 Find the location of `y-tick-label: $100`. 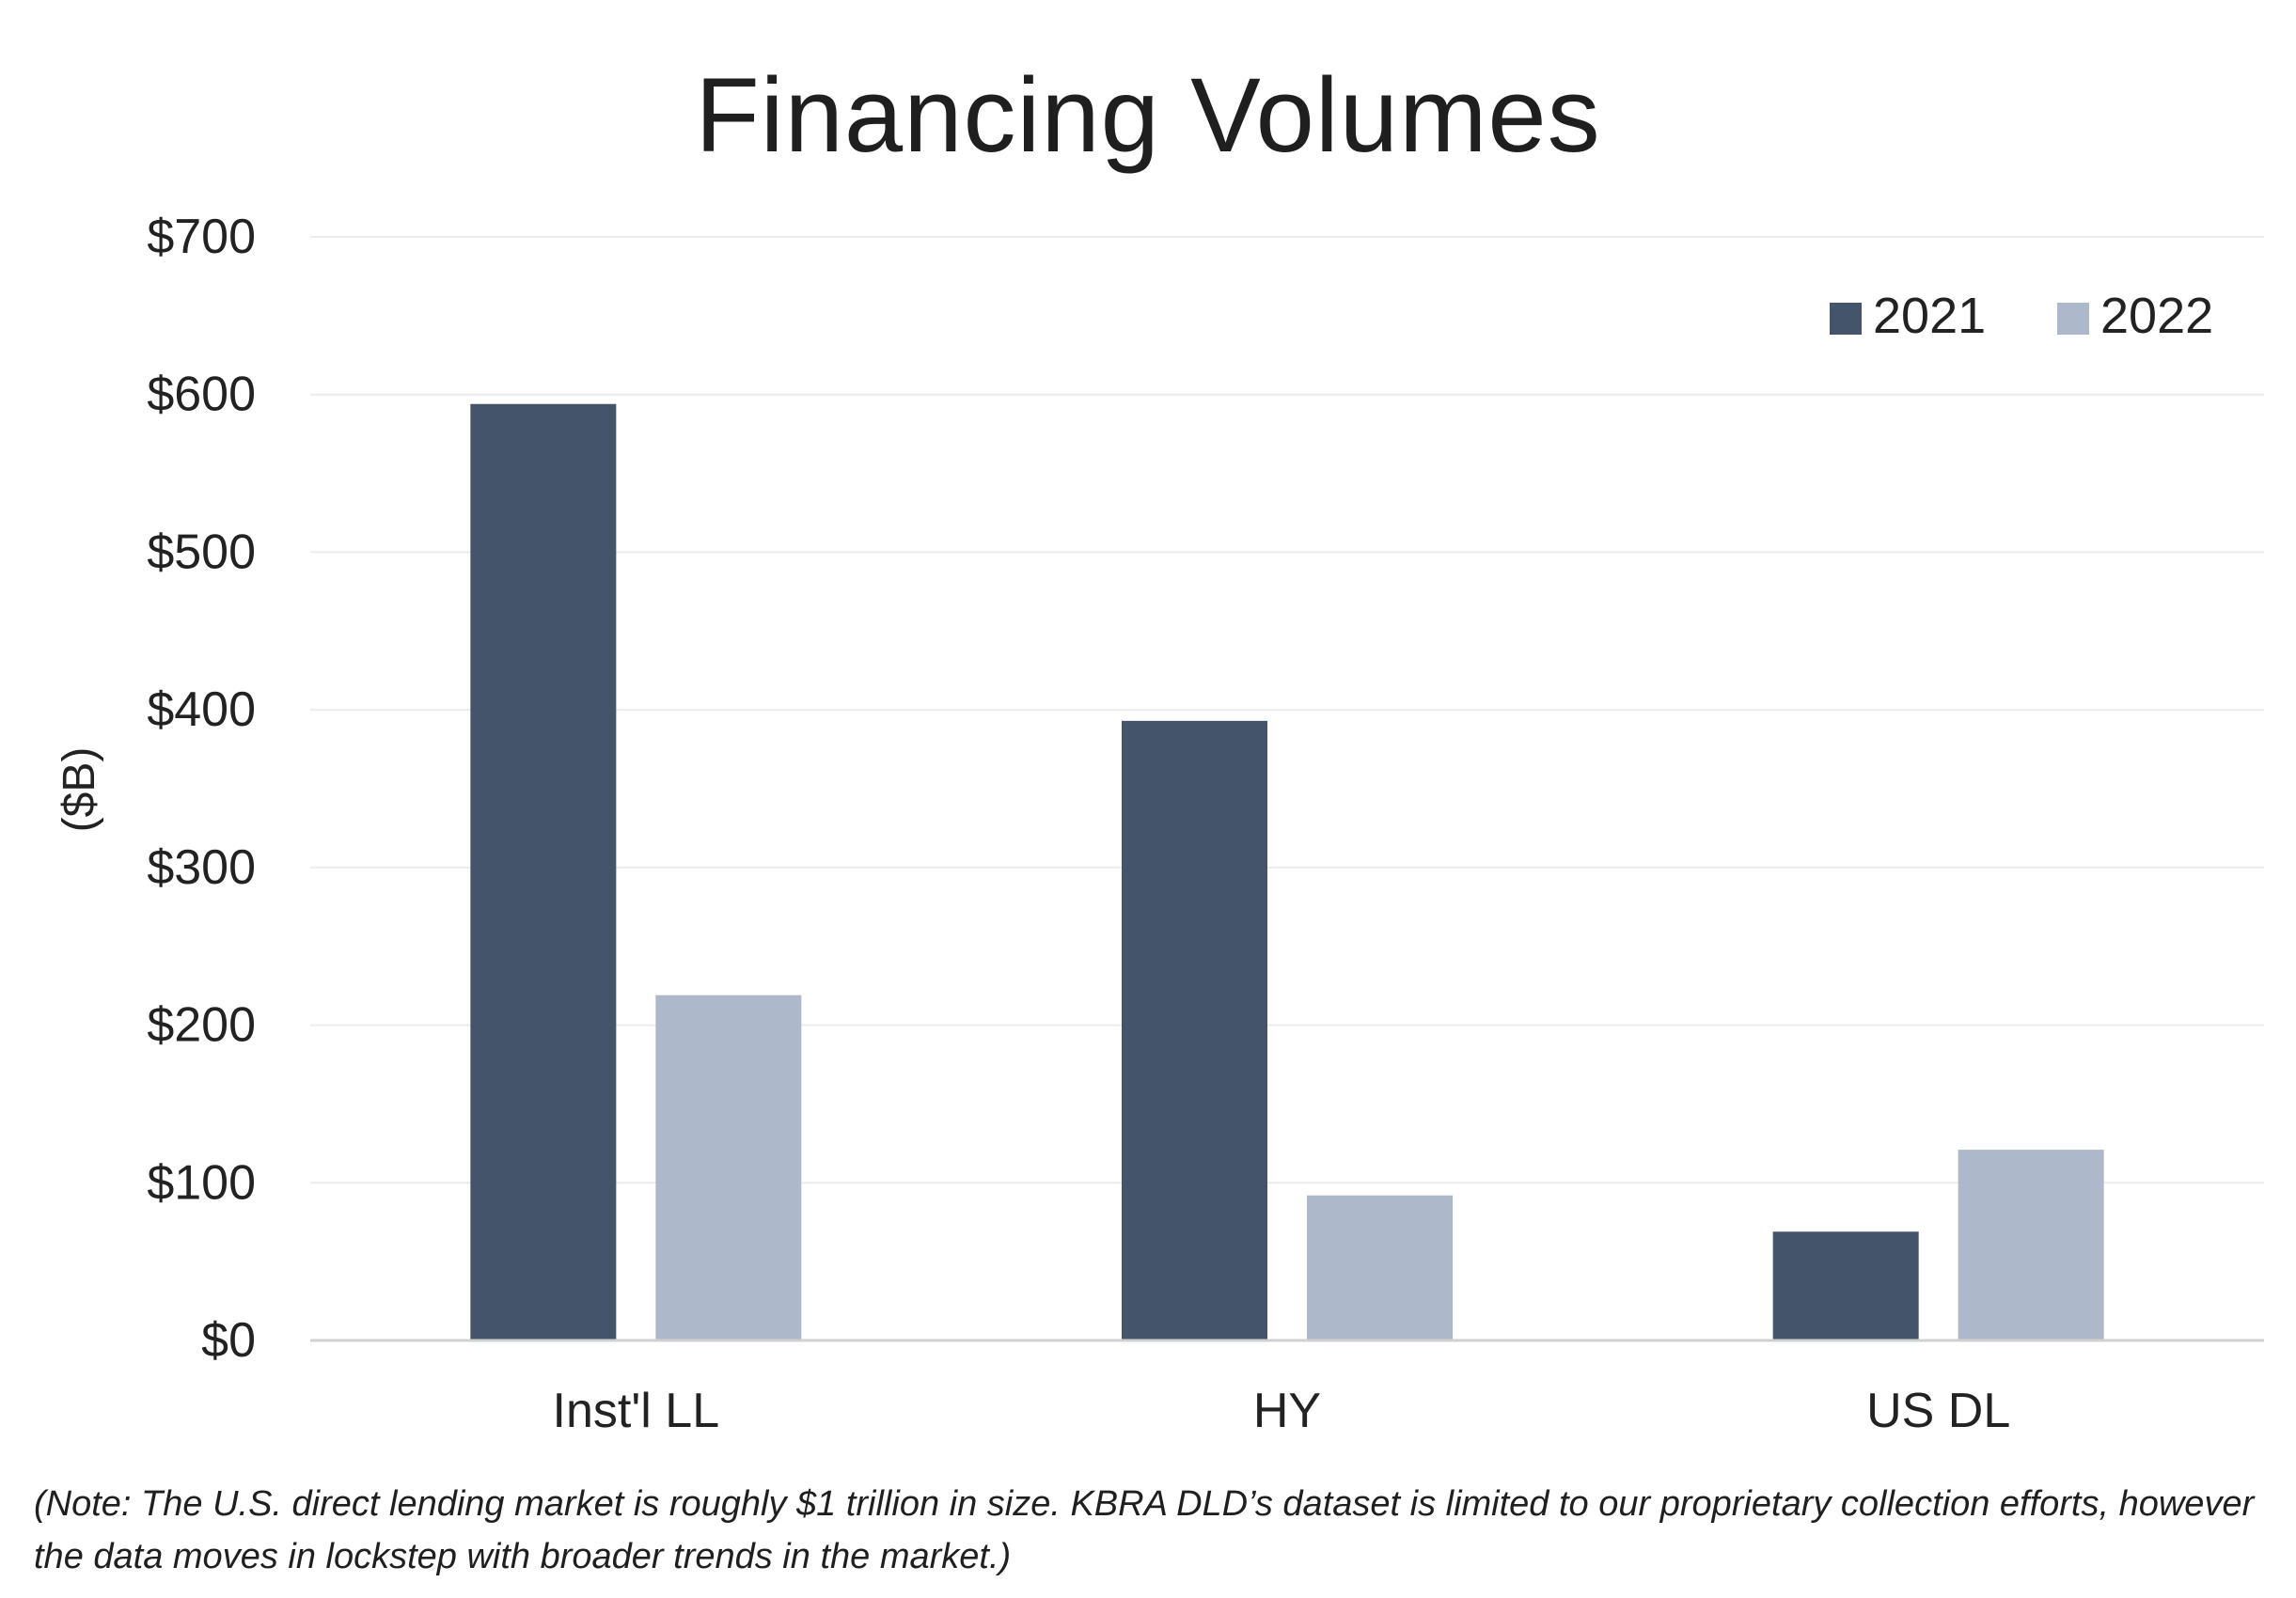

y-tick-label: $100 is located at coordinates (202, 1182).